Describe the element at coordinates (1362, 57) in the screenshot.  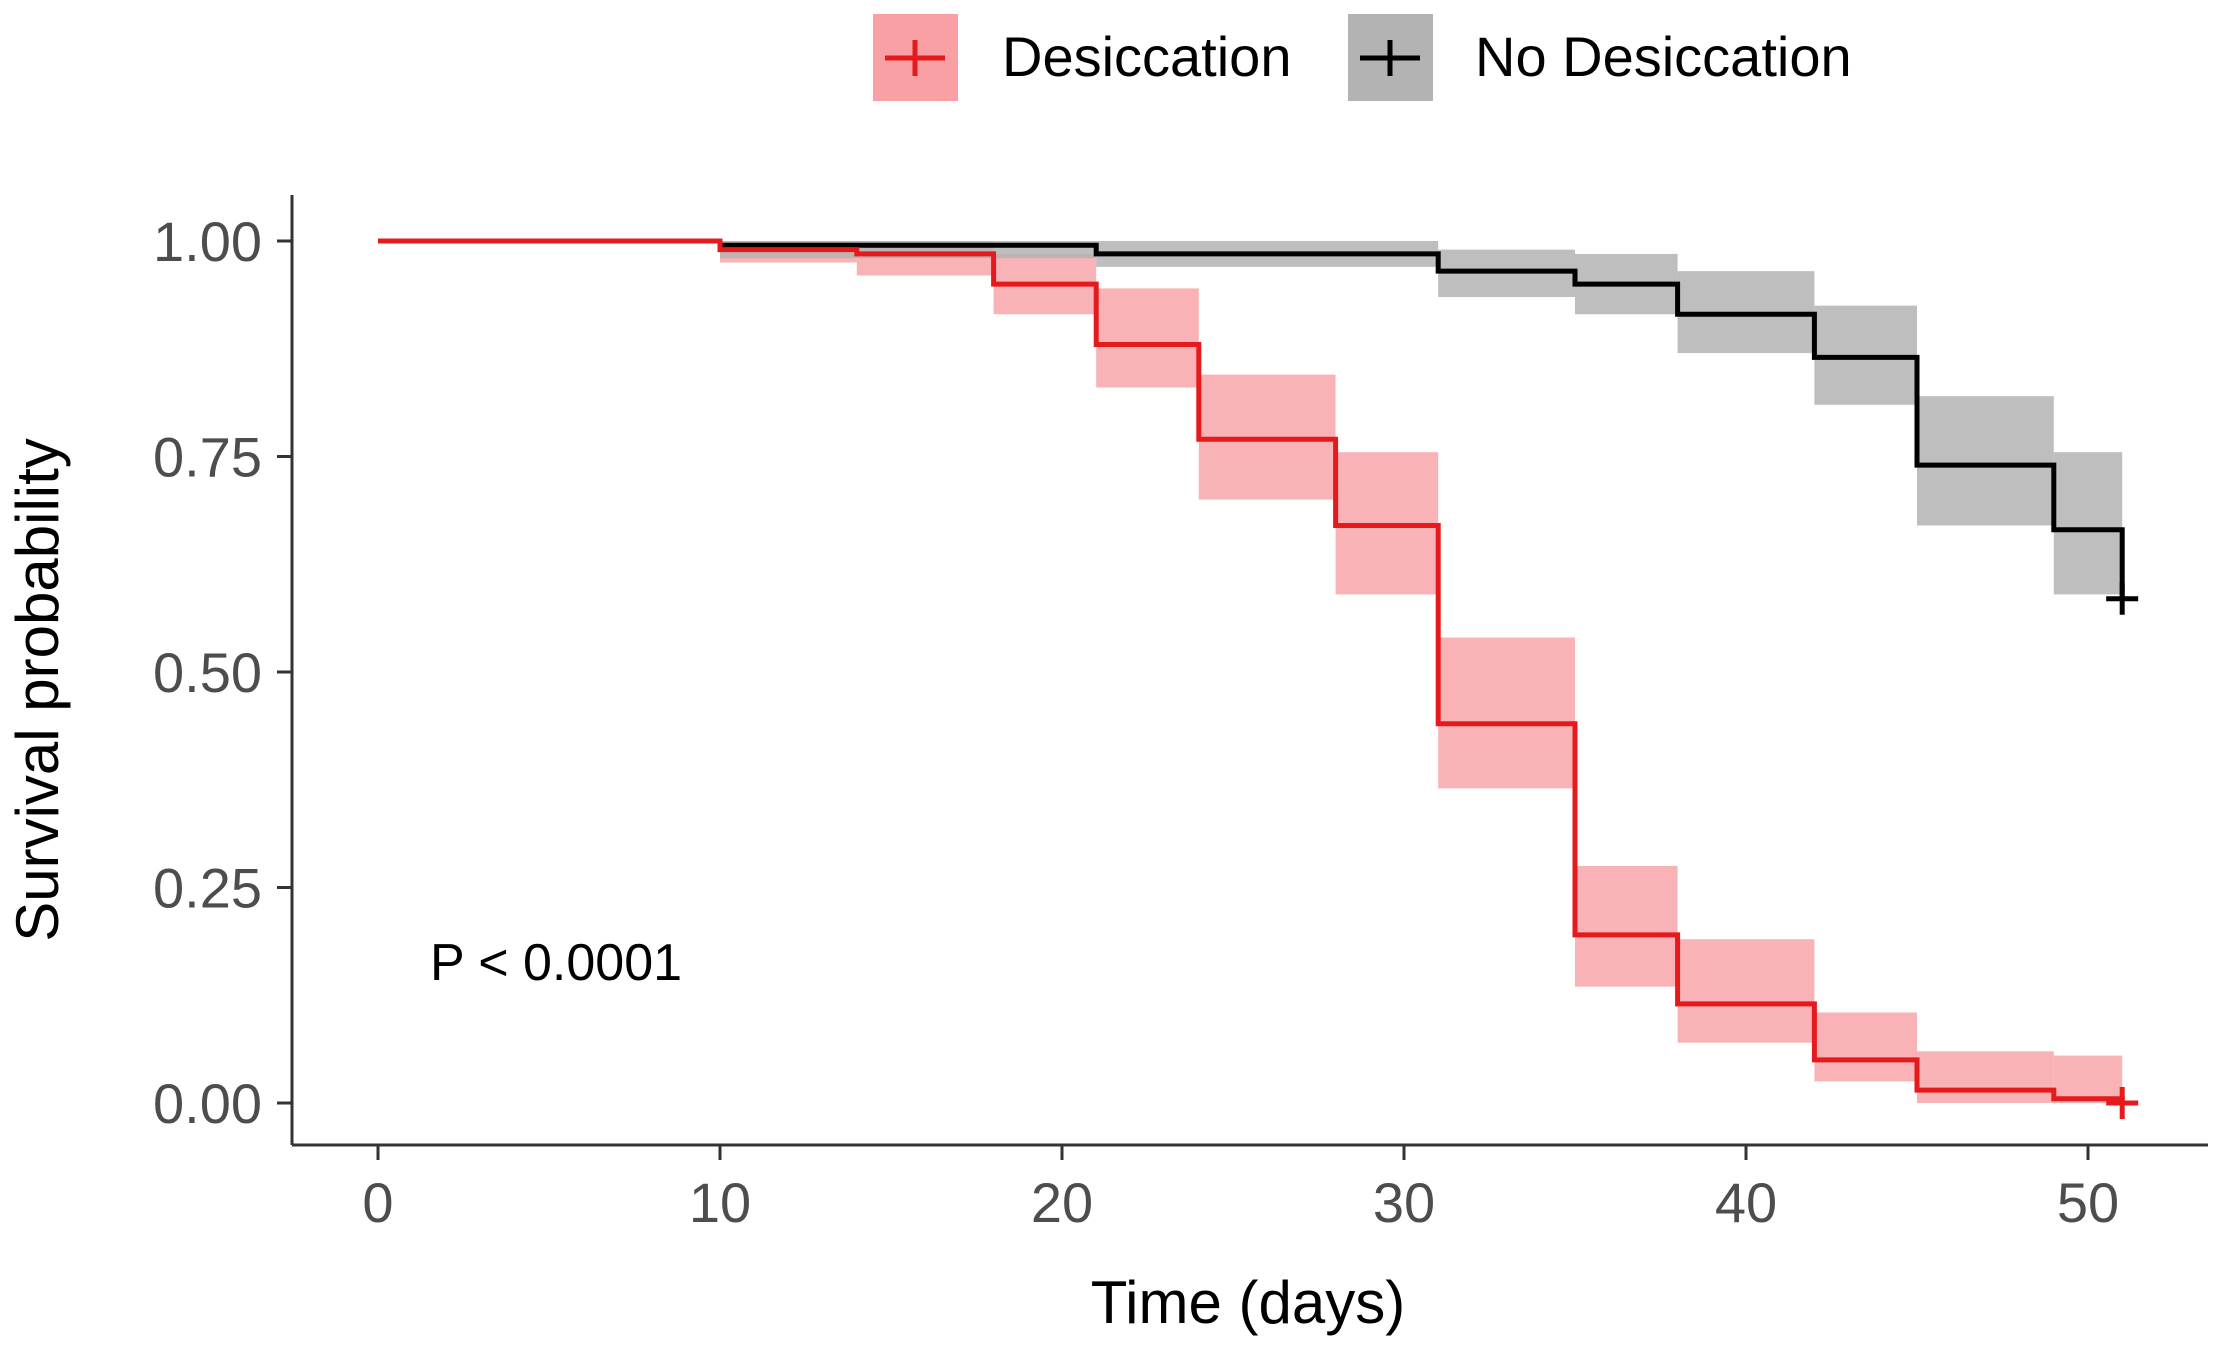
I see `legend: Desiccation No Desiccation` at that location.